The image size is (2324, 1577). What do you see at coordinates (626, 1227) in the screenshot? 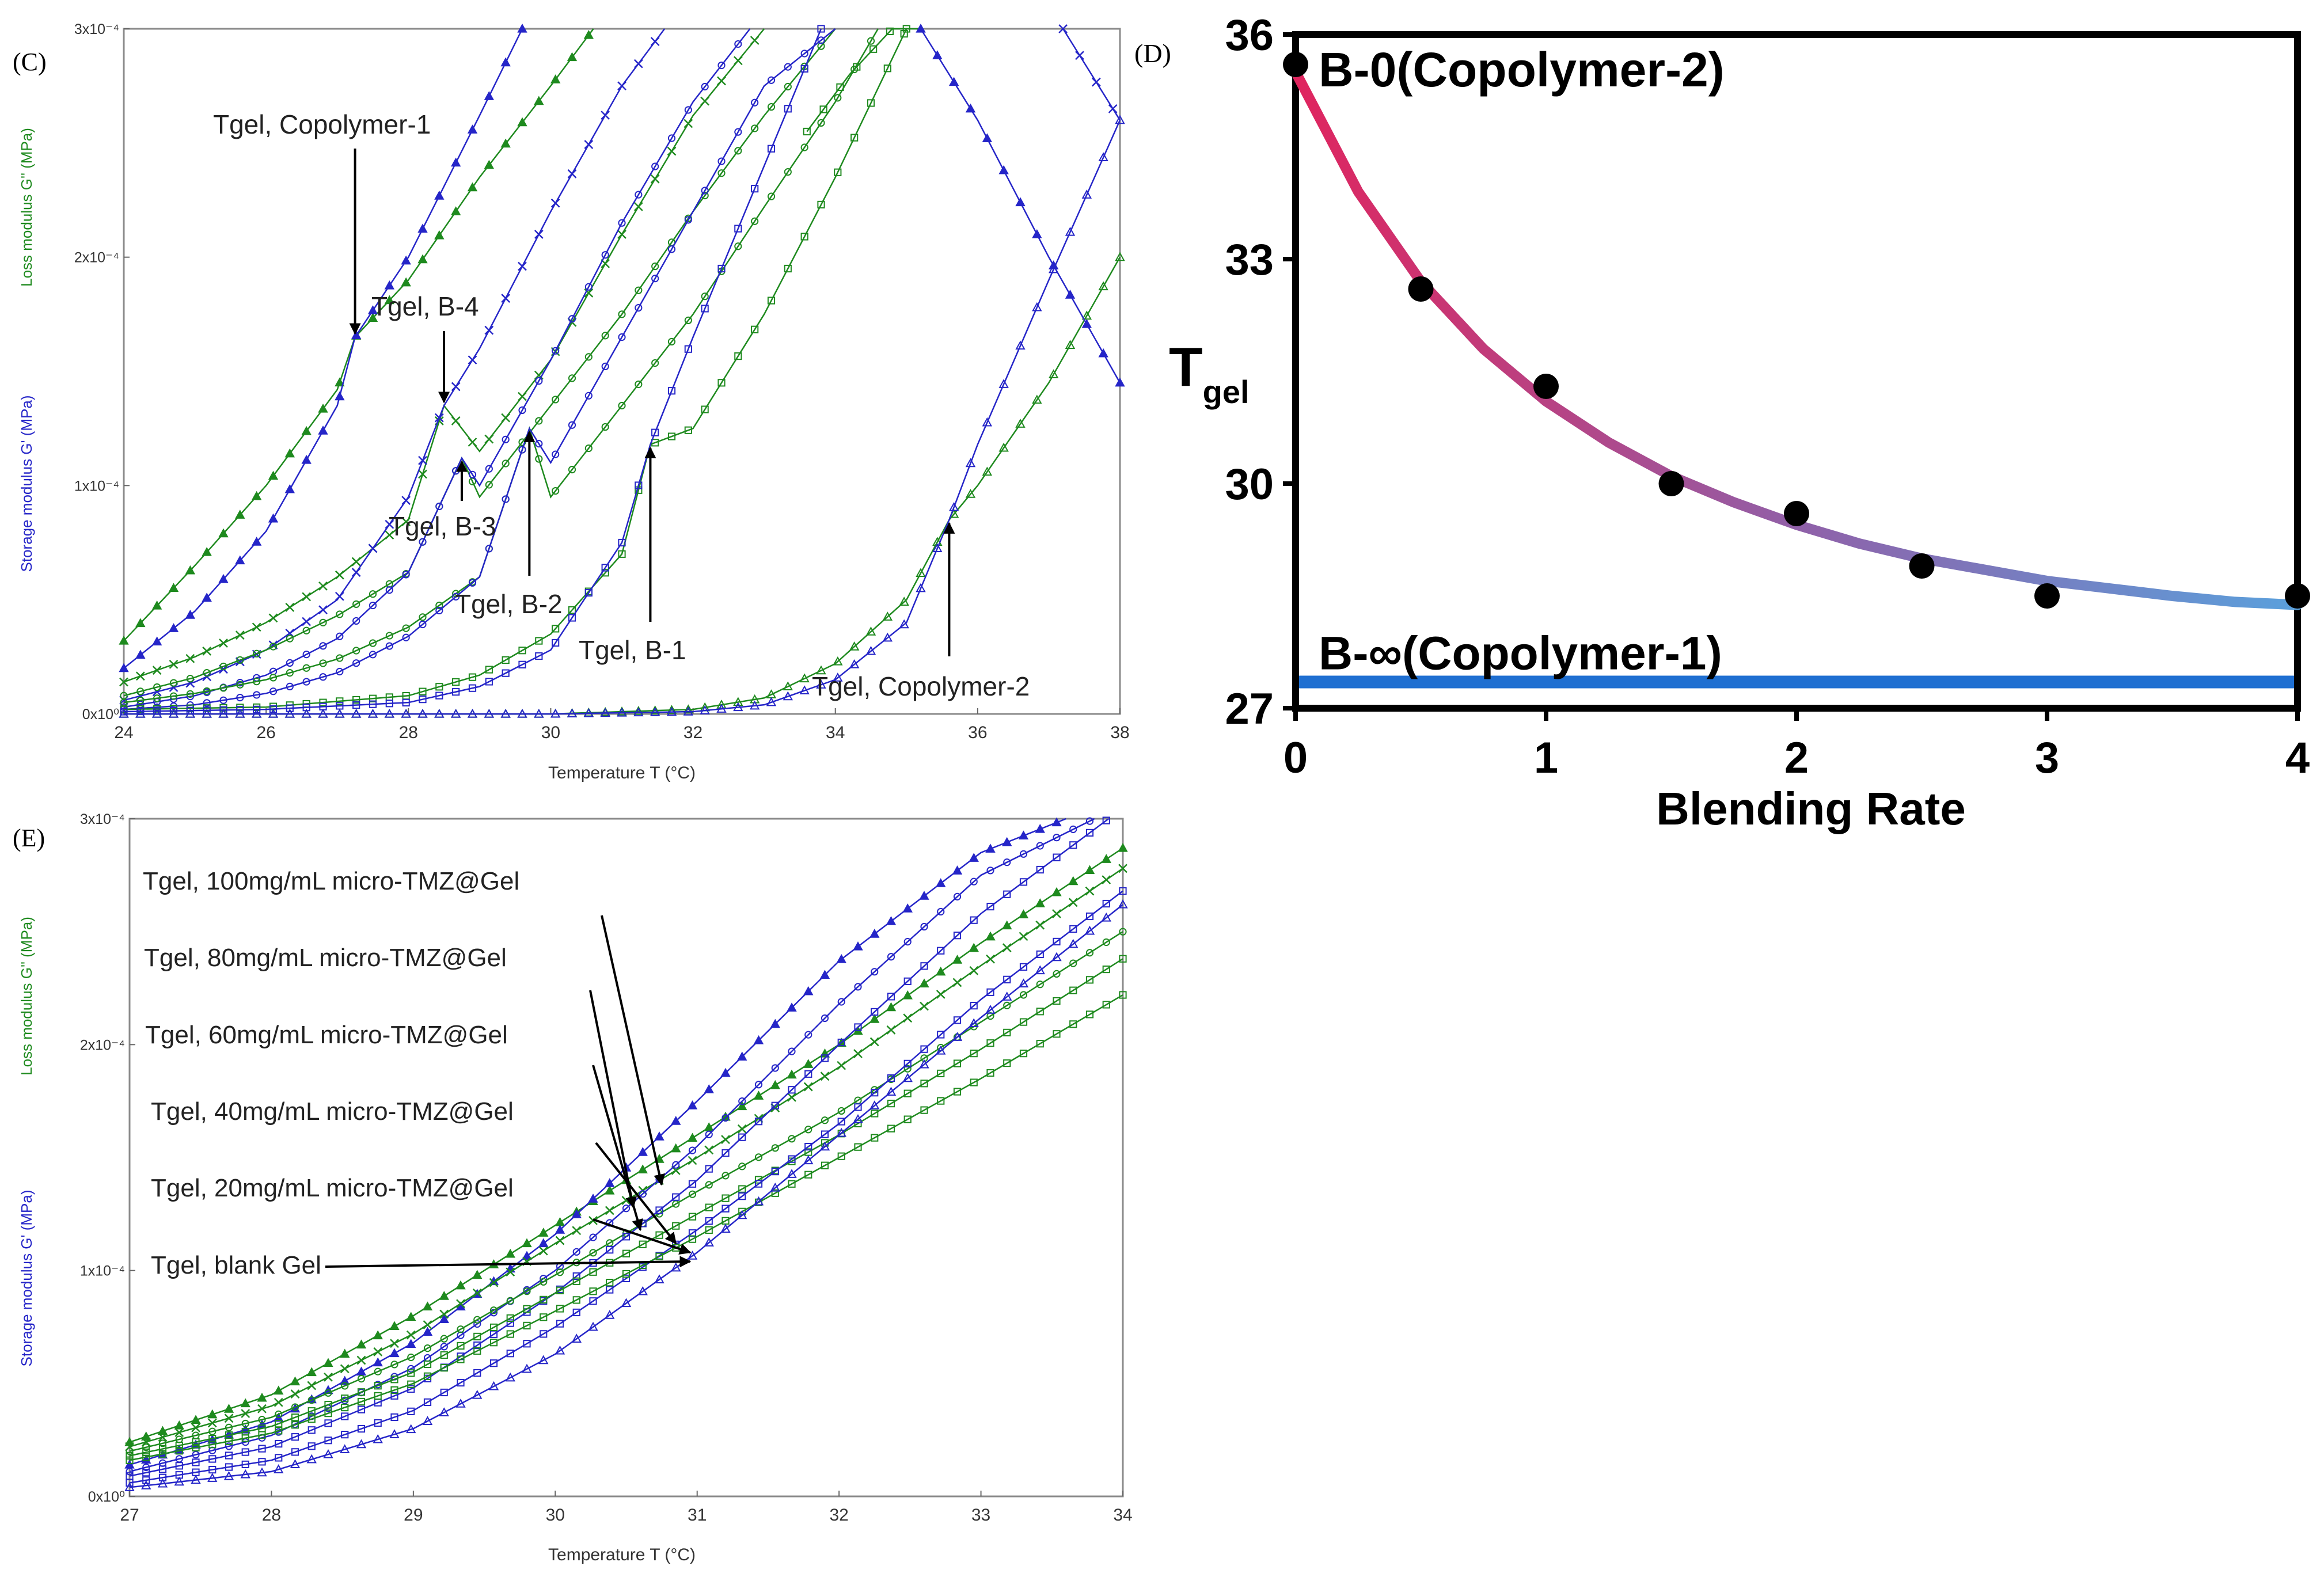
I see `series-line` at bounding box center [626, 1227].